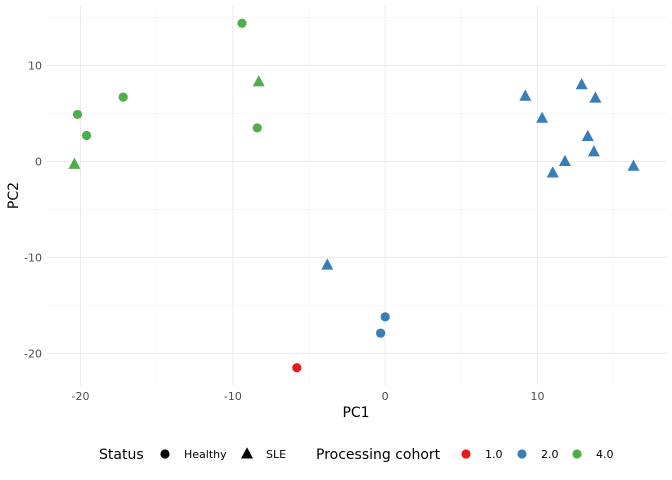  Describe the element at coordinates (33, 257) in the screenshot. I see `y-tick-label: -10` at that location.